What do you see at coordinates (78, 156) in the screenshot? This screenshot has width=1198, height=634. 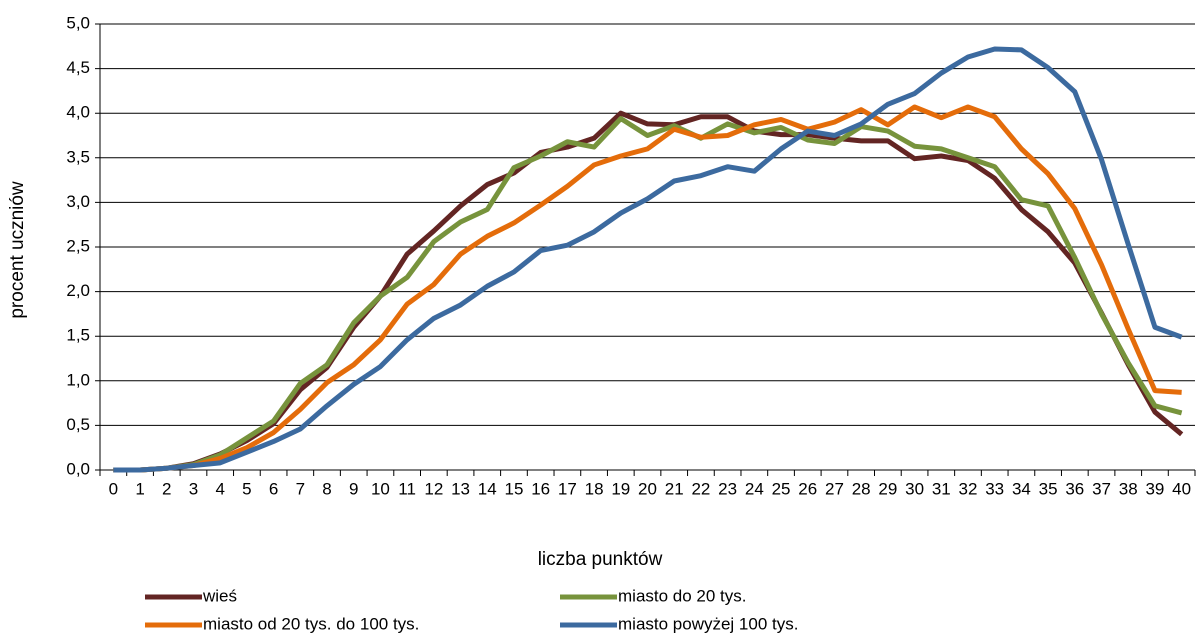 I see `y-tick-label: 3,5` at bounding box center [78, 156].